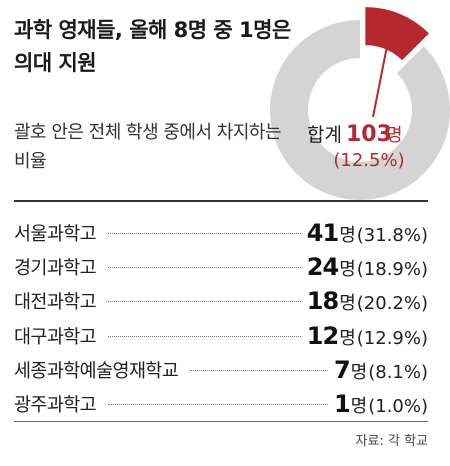  What do you see at coordinates (58, 335) in the screenshot?
I see `school-name: 대구과학고` at bounding box center [58, 335].